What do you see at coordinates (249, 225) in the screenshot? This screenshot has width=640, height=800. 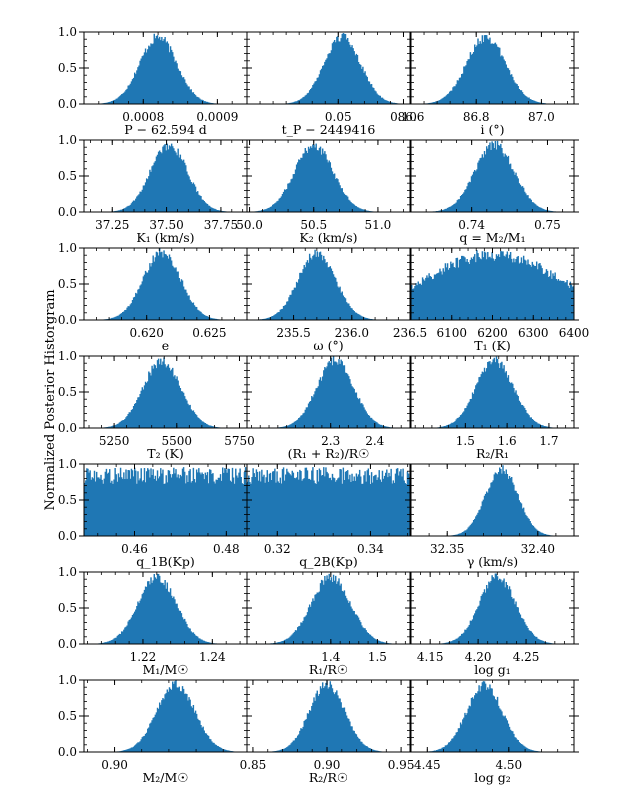 I see `x-tick-label: 50.0` at bounding box center [249, 225].